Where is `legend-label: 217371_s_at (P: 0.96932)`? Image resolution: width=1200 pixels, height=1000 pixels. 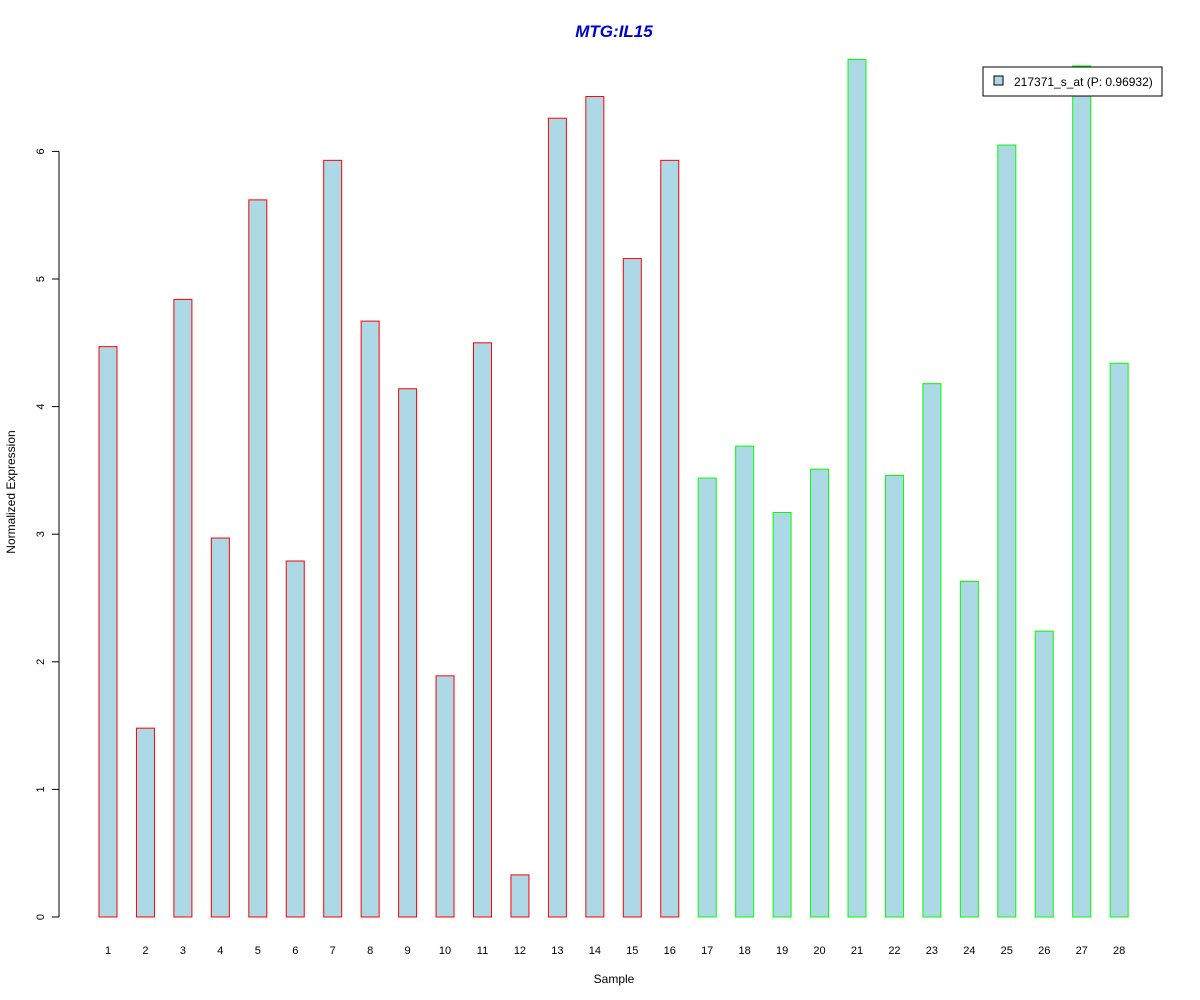
legend-label: 217371_s_at (P: 0.96932) is located at coordinates (1083, 82).